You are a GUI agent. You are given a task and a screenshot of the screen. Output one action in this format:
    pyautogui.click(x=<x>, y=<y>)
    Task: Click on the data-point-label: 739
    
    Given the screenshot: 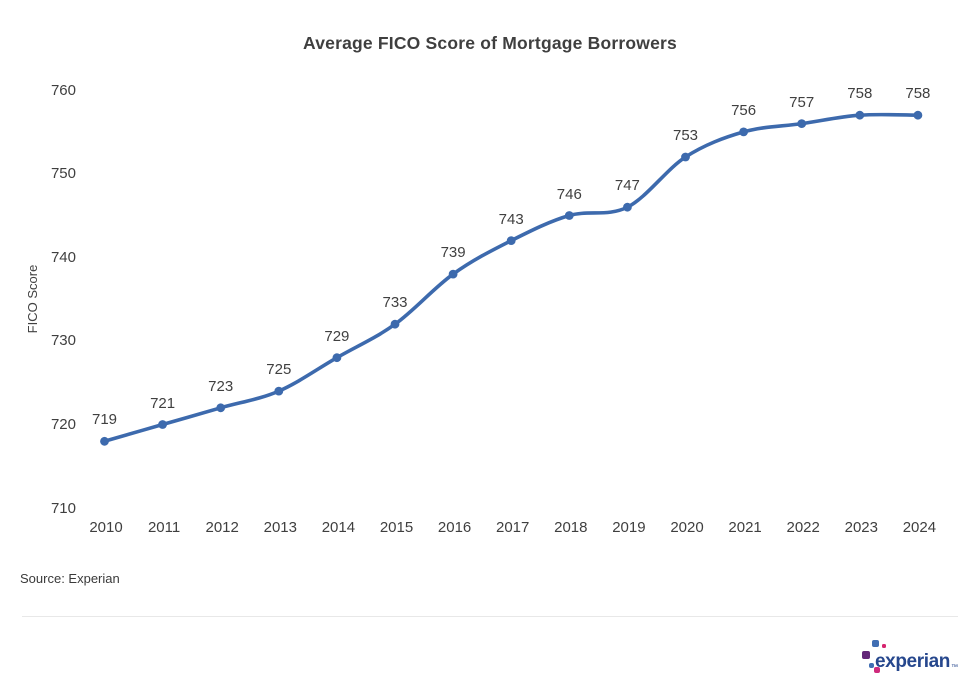 What is the action you would take?
    pyautogui.click(x=453, y=253)
    